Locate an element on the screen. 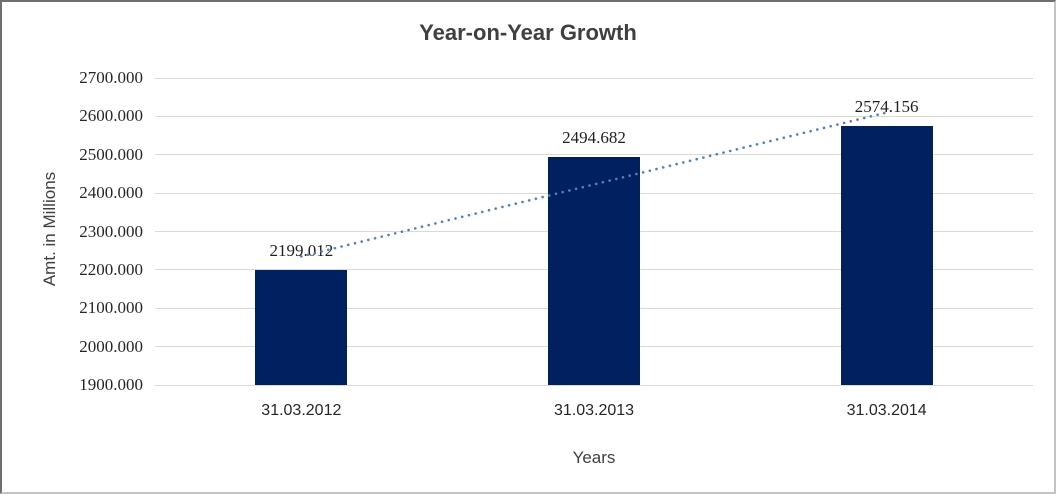 The image size is (1056, 494). bar-31.03.2012 is located at coordinates (301, 327).